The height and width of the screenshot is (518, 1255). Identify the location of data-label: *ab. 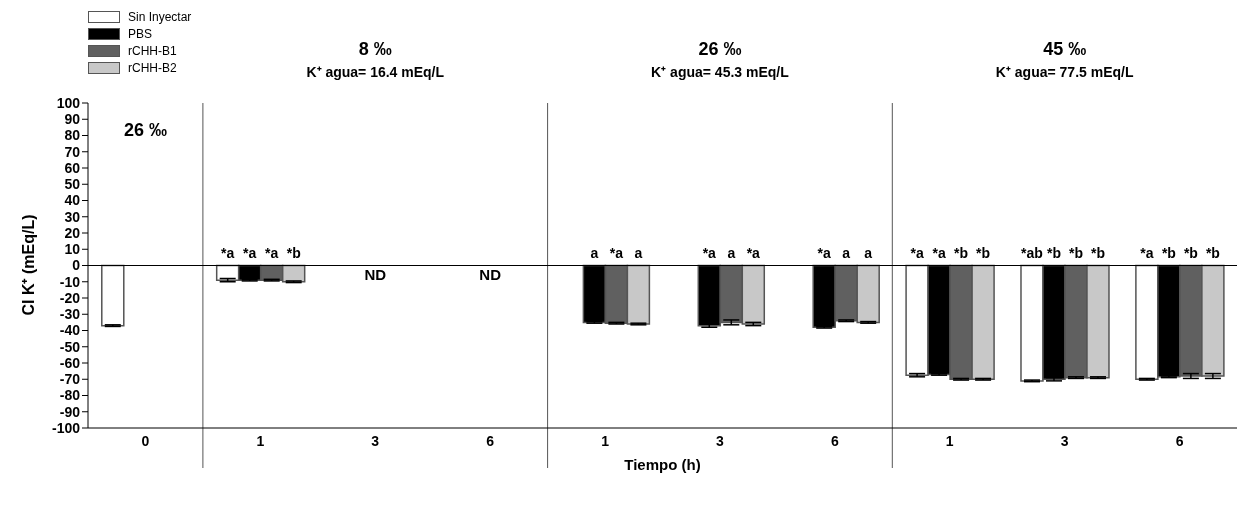
(1032, 252).